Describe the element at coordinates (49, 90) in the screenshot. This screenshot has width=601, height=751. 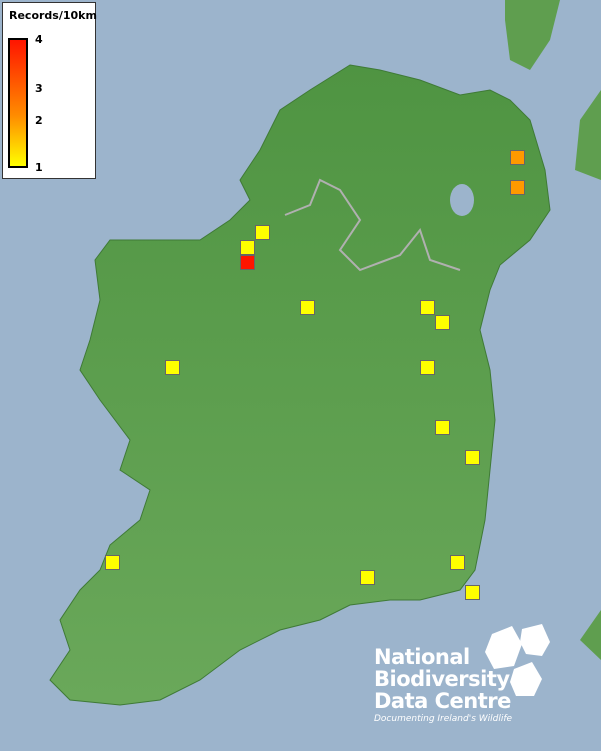
I see `legend: Records/10km 4 3 2 1` at that location.